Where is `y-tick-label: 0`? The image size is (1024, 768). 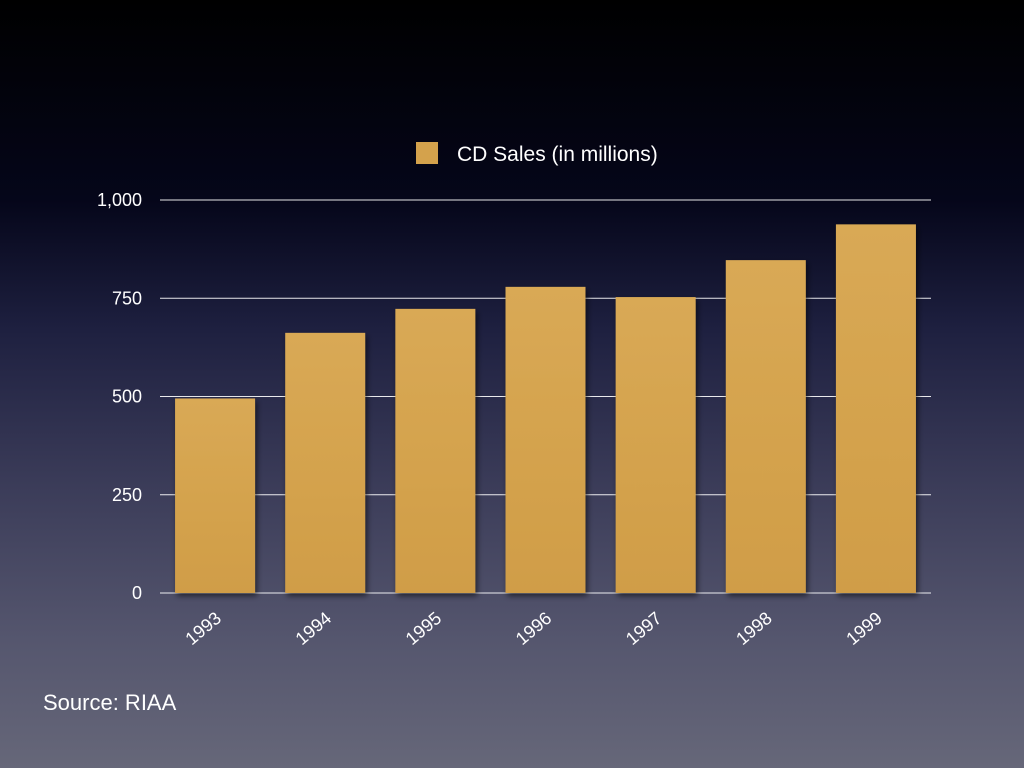 y-tick-label: 0 is located at coordinates (137, 593).